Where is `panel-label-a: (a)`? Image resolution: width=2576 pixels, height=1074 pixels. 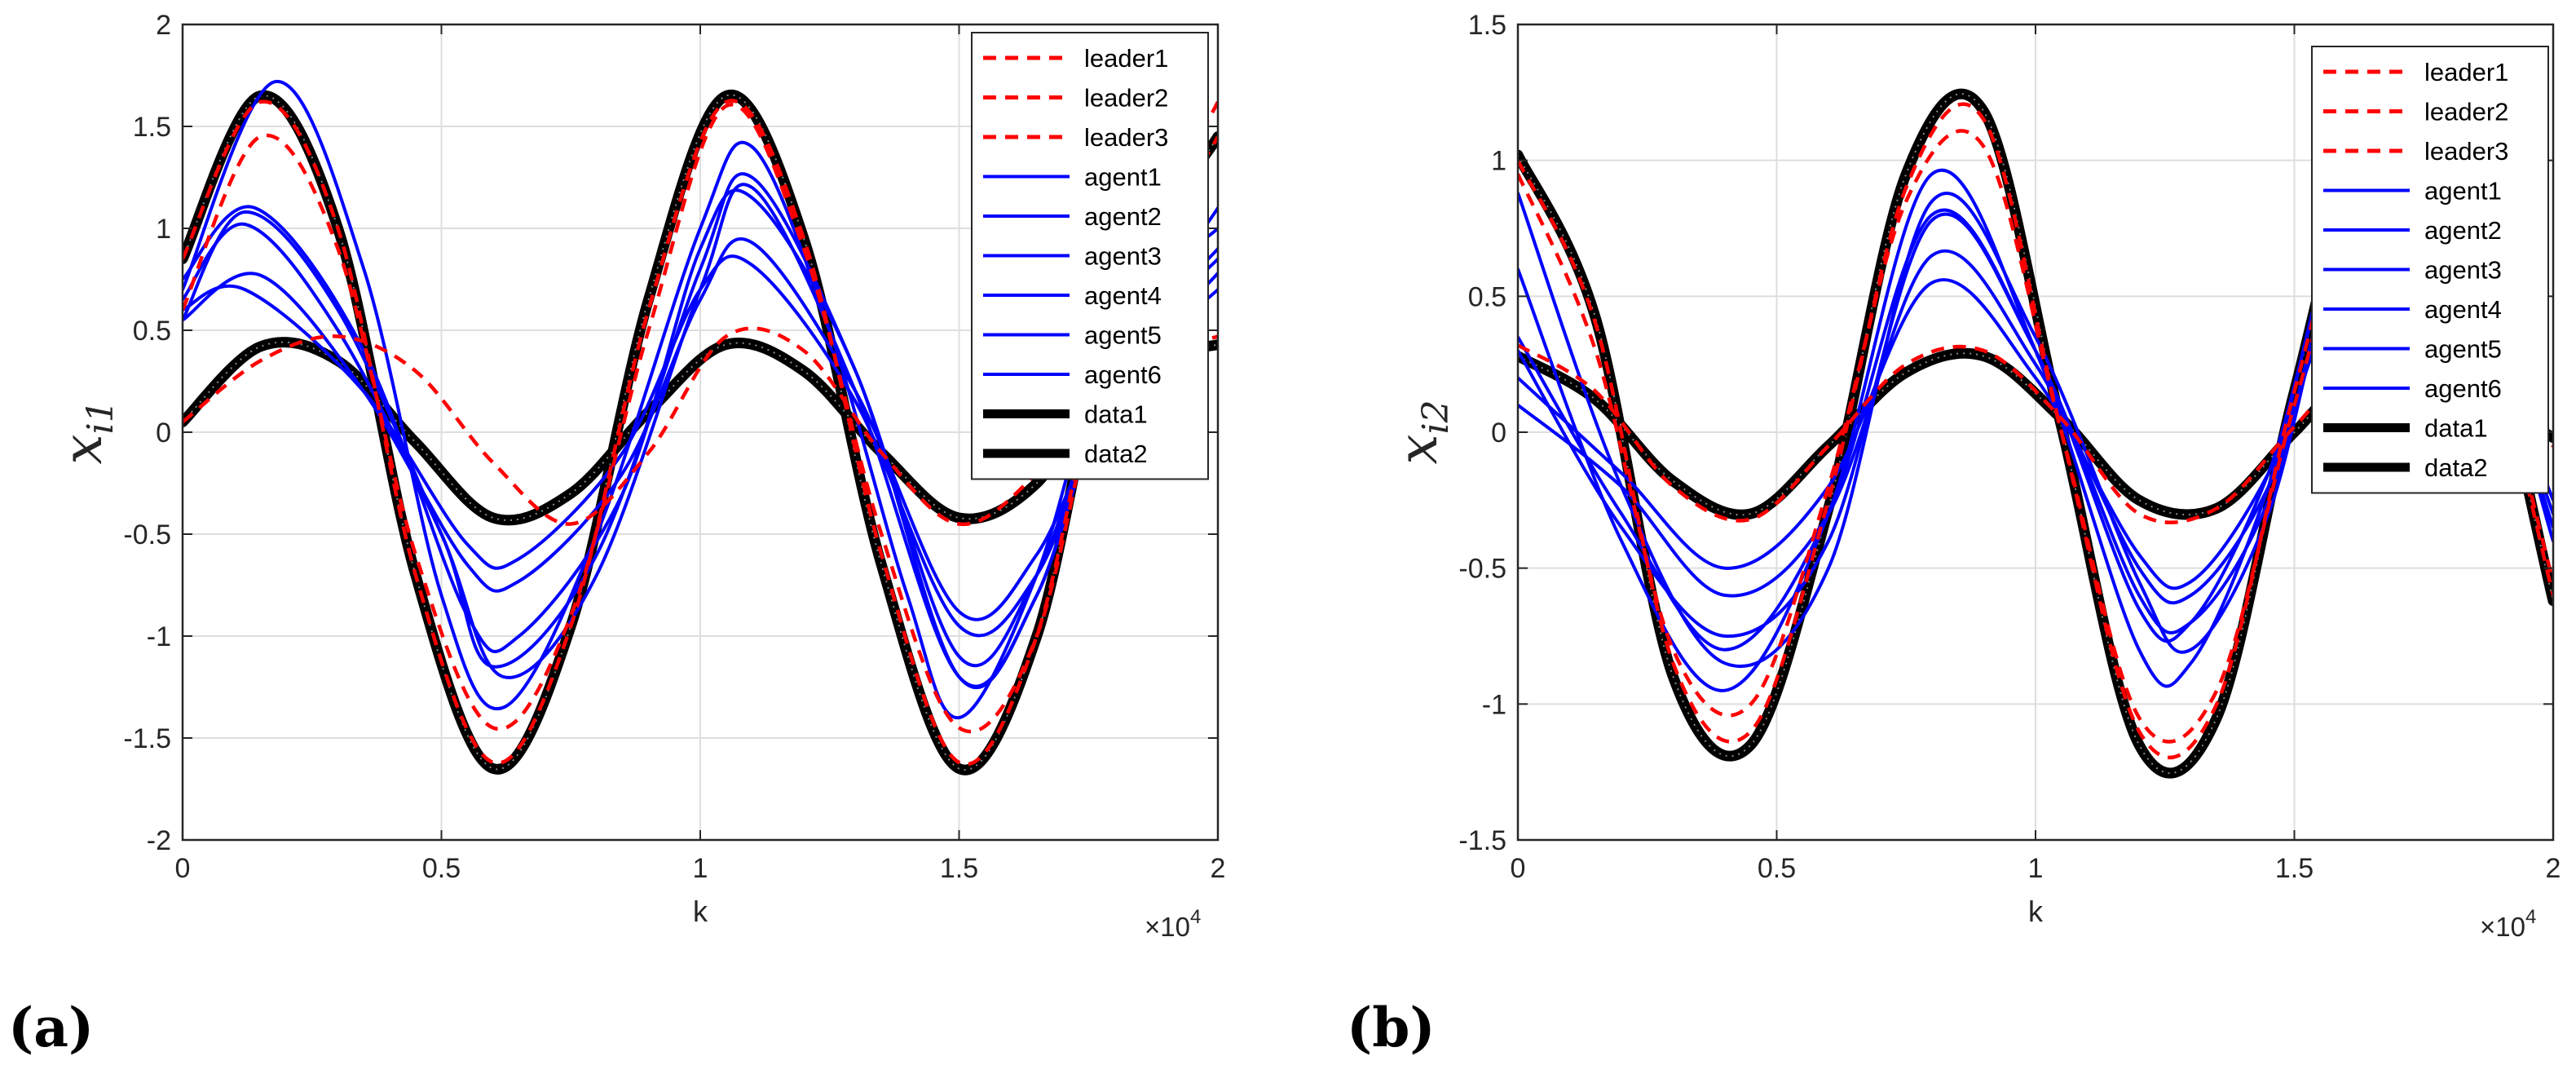 panel-label-a: (a) is located at coordinates (51, 1027).